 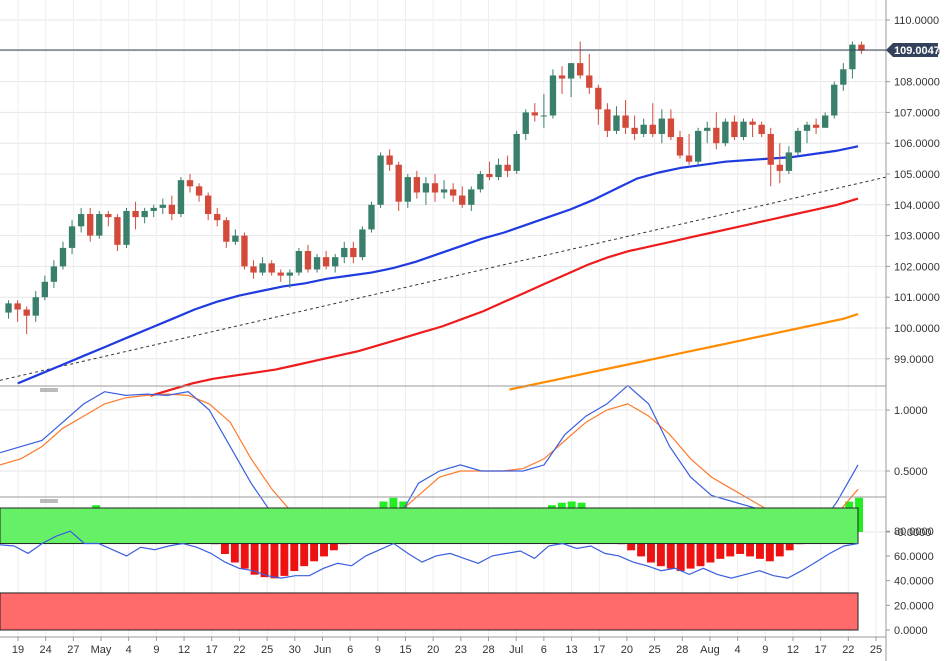 What do you see at coordinates (917, 298) in the screenshot?
I see `price-tick-label: 101.0000` at bounding box center [917, 298].